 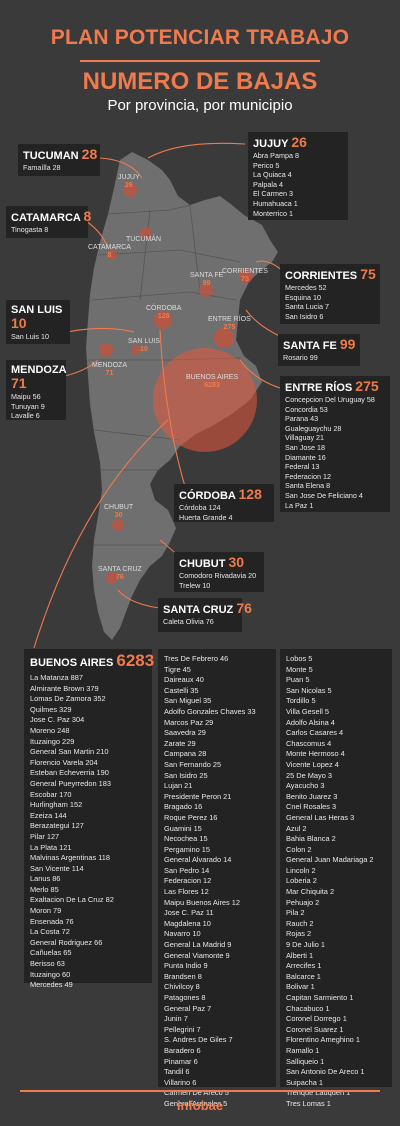 What do you see at coordinates (330, 860) in the screenshot?
I see `municipality-item: General Juan Madariaga 2` at bounding box center [330, 860].